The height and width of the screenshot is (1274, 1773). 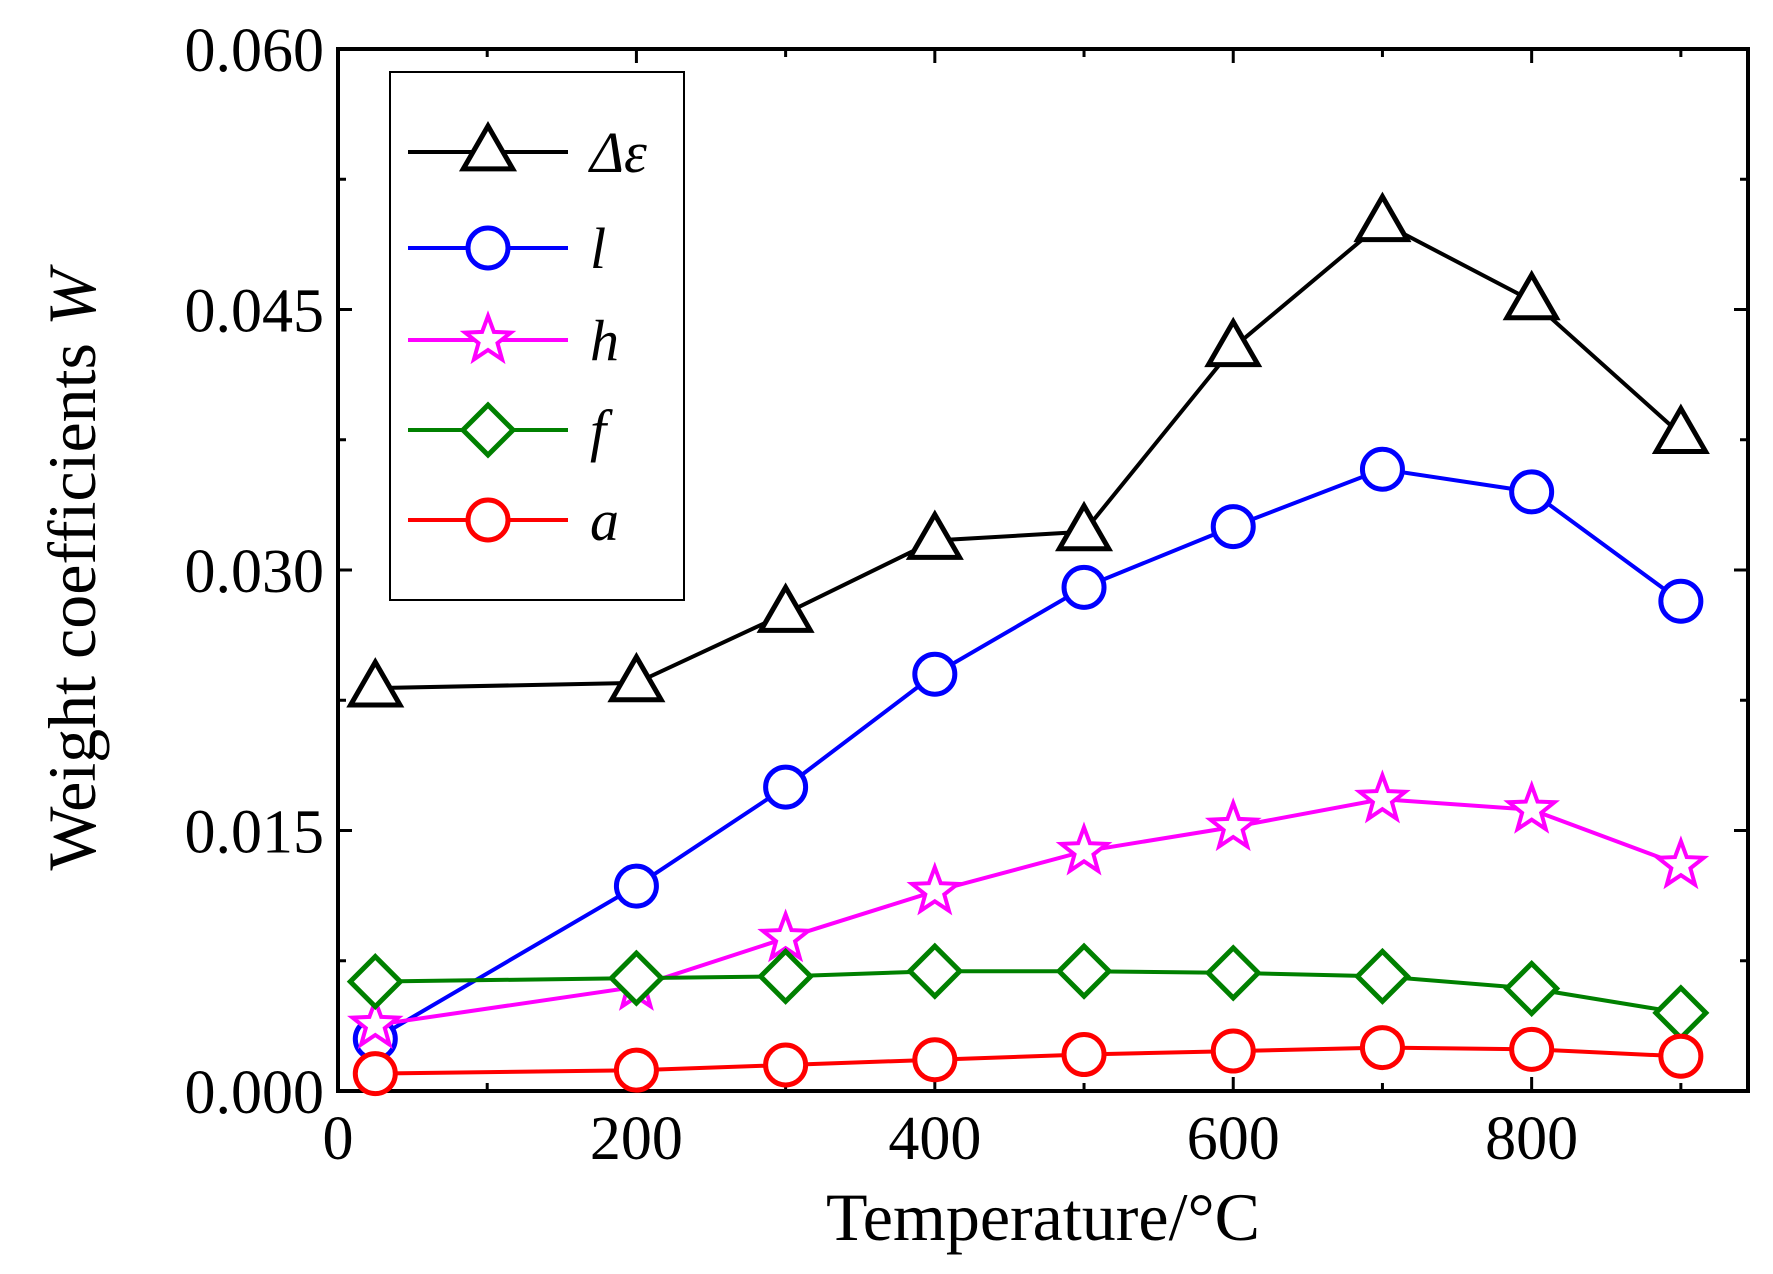 What do you see at coordinates (604, 520) in the screenshot?
I see `legend-label: a` at bounding box center [604, 520].